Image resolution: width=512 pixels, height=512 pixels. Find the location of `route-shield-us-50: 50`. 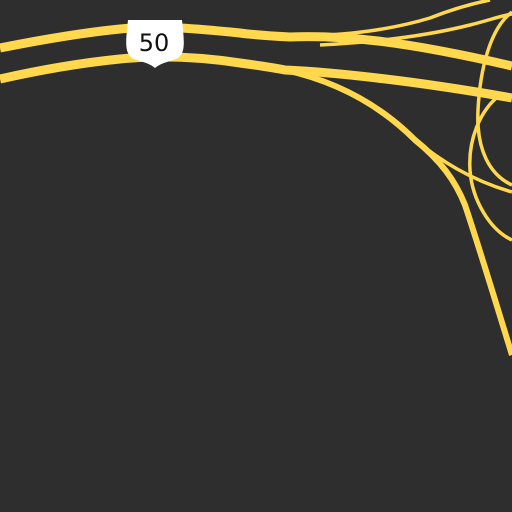

route-shield-us-50: 50 is located at coordinates (155, 44).